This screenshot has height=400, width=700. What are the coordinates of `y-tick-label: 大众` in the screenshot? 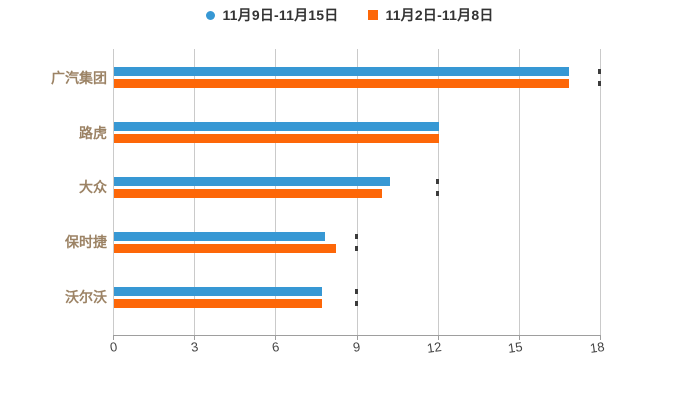 It's located at (93, 187).